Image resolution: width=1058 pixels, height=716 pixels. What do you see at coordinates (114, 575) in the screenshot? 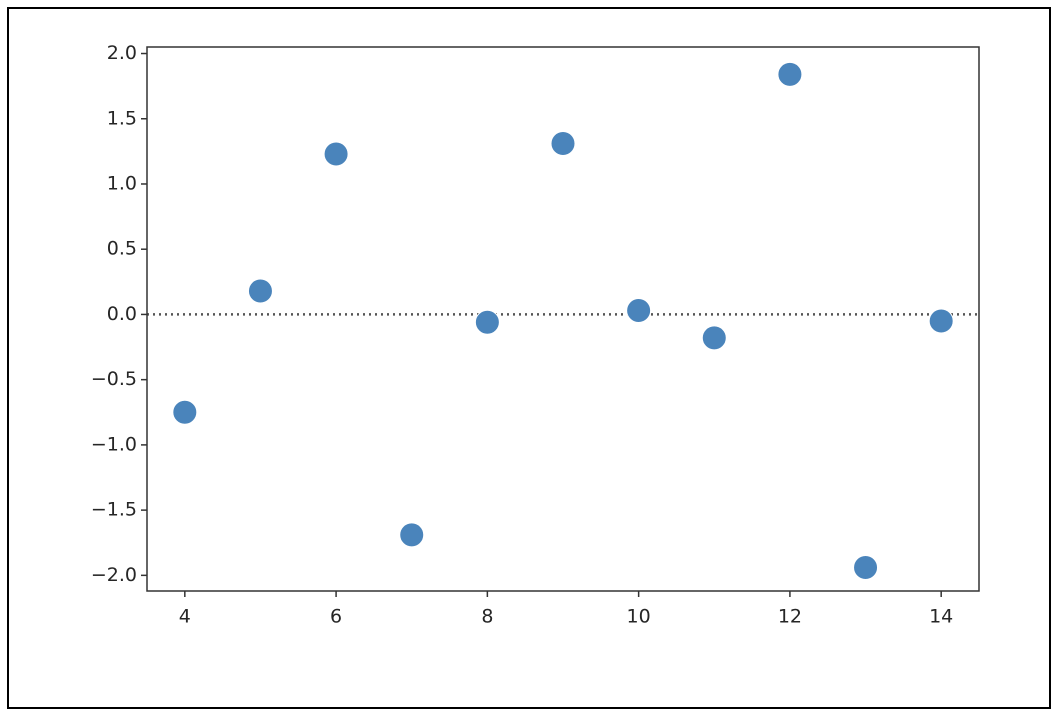
I see `y-tick-label: −2.0` at bounding box center [114, 575].